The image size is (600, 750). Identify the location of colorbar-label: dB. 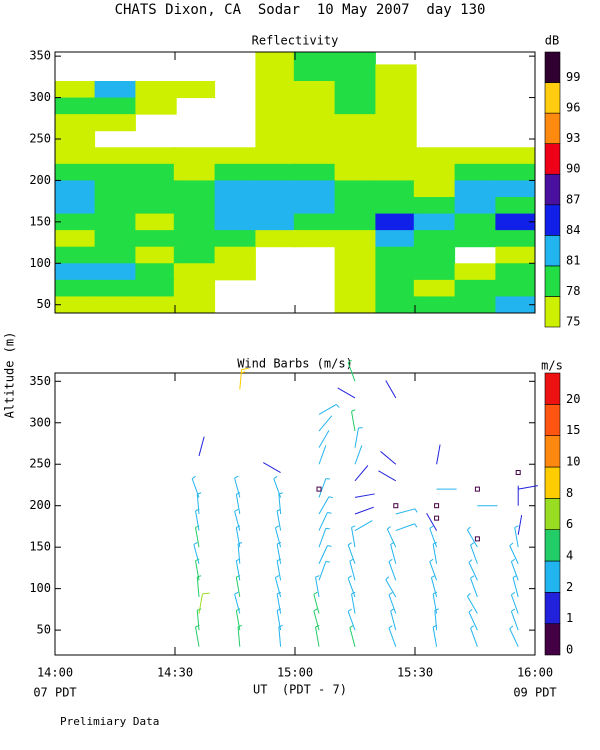
(552, 41).